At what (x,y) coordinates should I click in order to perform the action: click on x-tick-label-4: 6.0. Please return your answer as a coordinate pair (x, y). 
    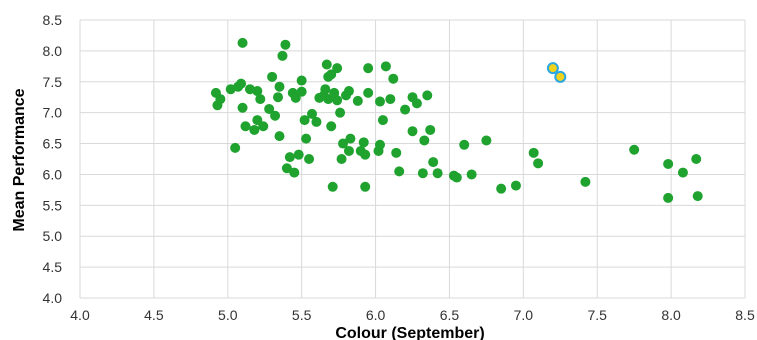
    Looking at the image, I should click on (376, 315).